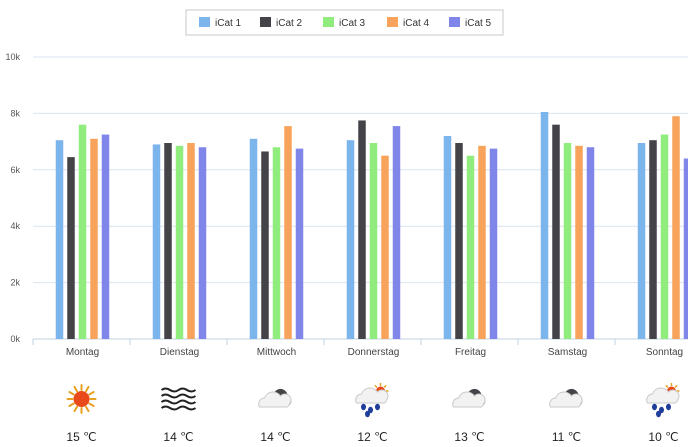 The height and width of the screenshot is (447, 688). Describe the element at coordinates (567, 352) in the screenshot. I see `x-tick-label: Samstag` at that location.